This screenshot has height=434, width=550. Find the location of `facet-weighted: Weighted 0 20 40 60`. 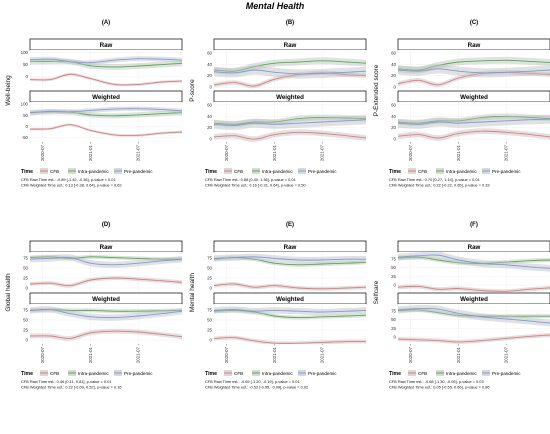

facet-weighted: Weighted 0 20 40 60 is located at coordinates (287, 116).